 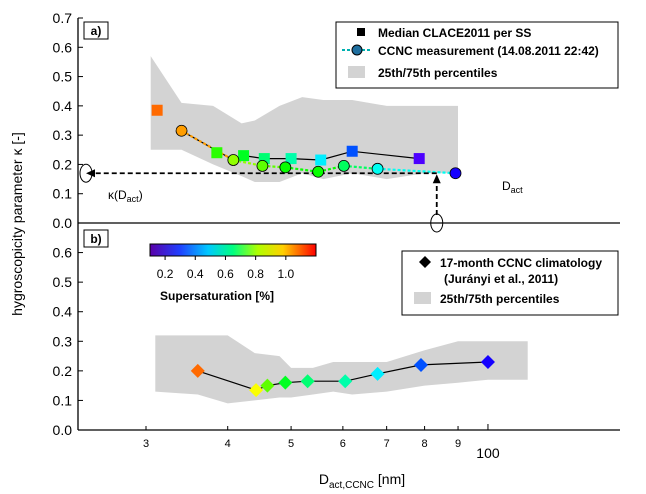 I want to click on dact-annotation: Dact, so click(x=512, y=187).